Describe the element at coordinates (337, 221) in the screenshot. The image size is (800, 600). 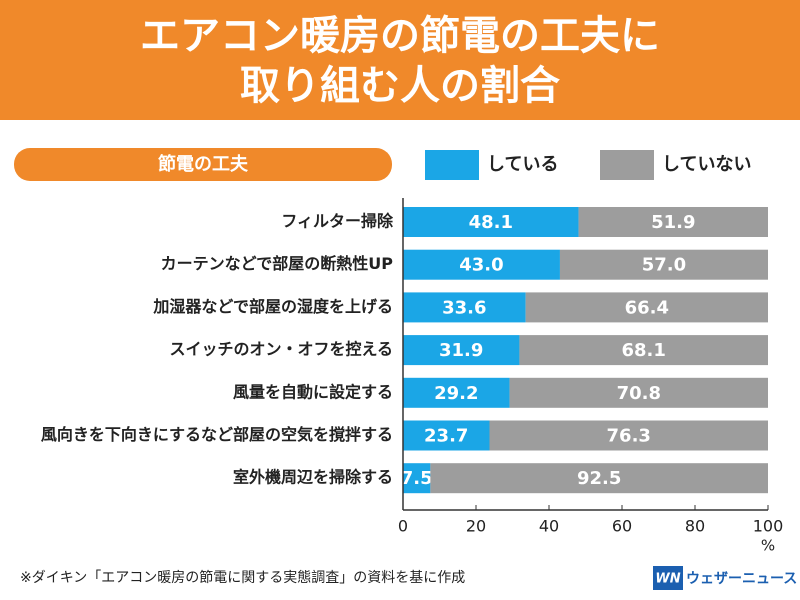
I see `category-label: フィルター掃除` at that location.